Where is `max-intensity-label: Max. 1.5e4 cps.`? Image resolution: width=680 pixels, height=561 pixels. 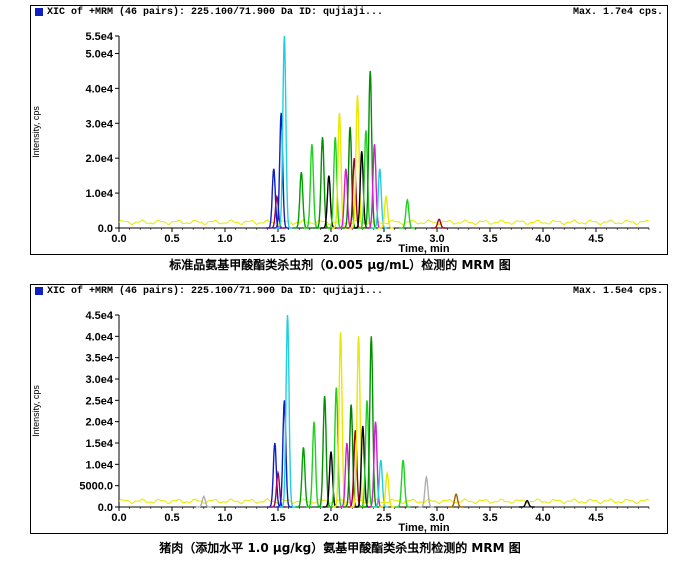
max-intensity-label: Max. 1.5e4 cps. is located at coordinates (617, 291).